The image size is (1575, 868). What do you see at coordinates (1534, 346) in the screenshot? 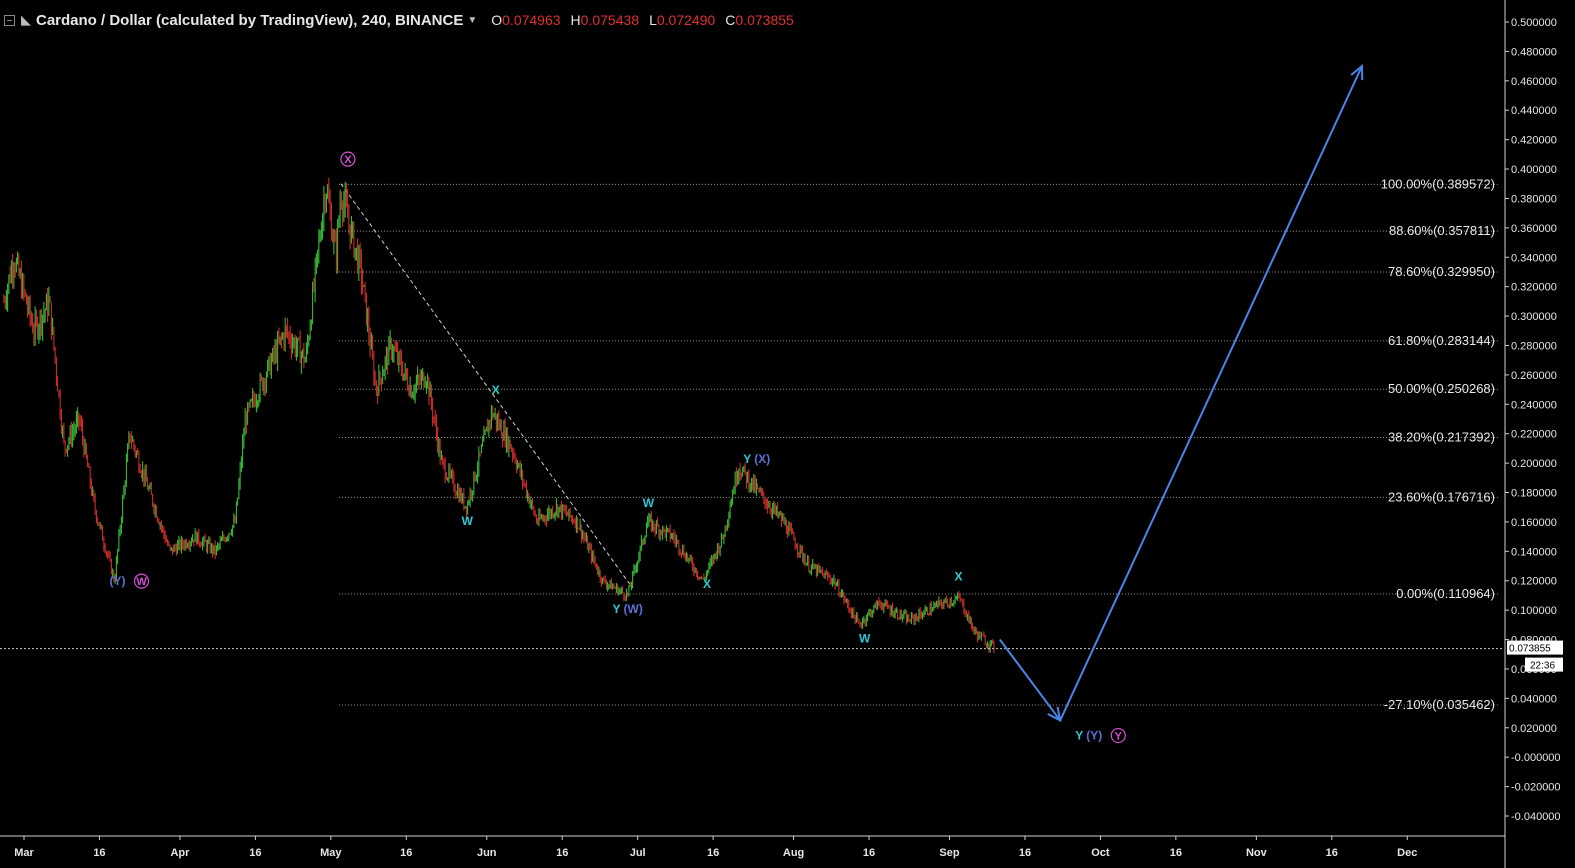
I see `y-tick-label: 0.280000` at bounding box center [1534, 346].